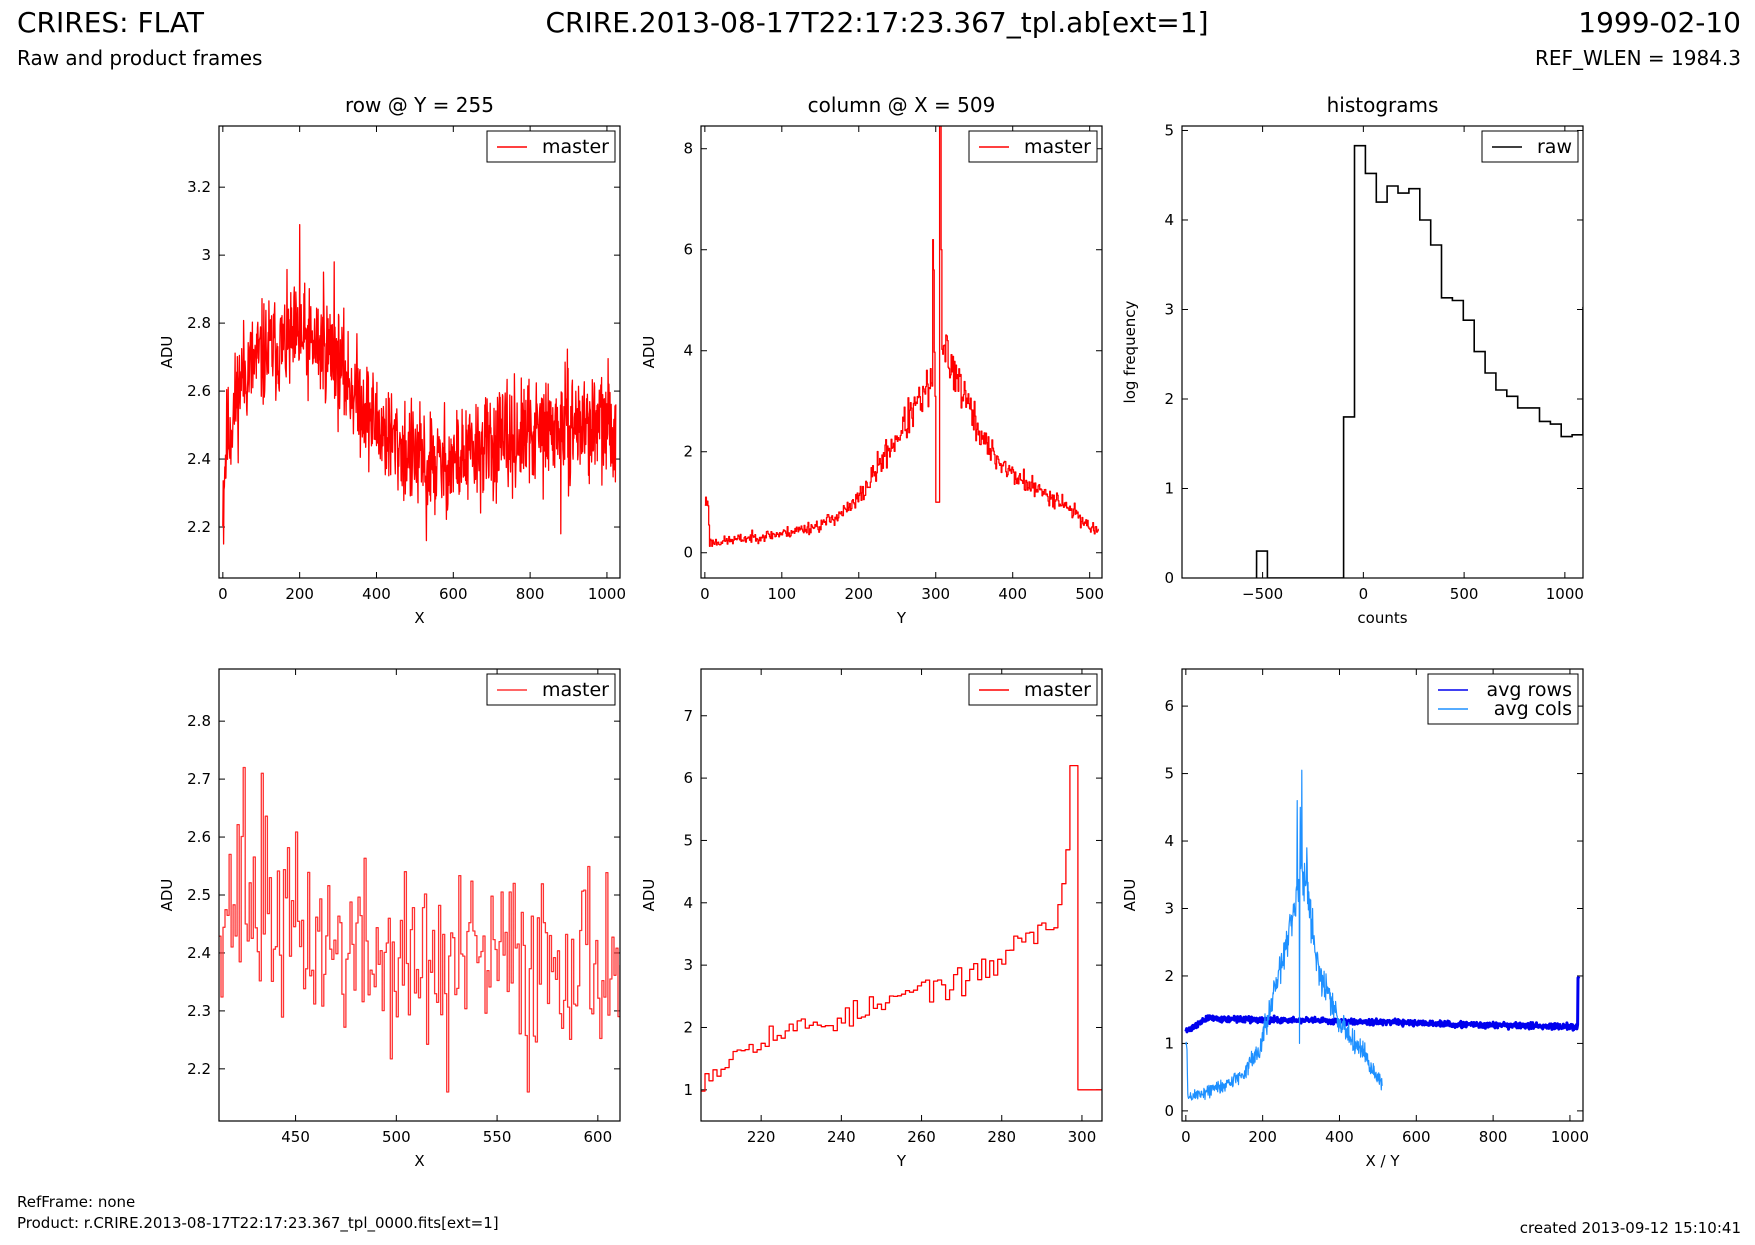 The height and width of the screenshot is (1245, 1755). What do you see at coordinates (1383, 105) in the screenshot?
I see `chart-title: histograms` at bounding box center [1383, 105].